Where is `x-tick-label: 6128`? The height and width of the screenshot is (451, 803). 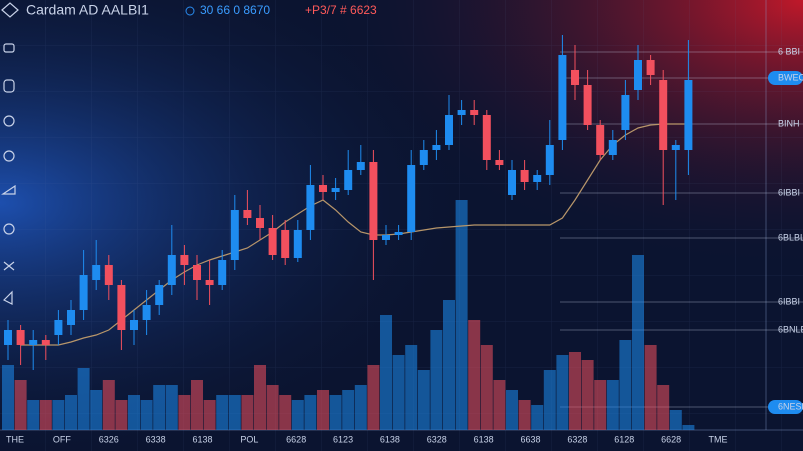
x-tick-label: 6128 is located at coordinates (624, 439).